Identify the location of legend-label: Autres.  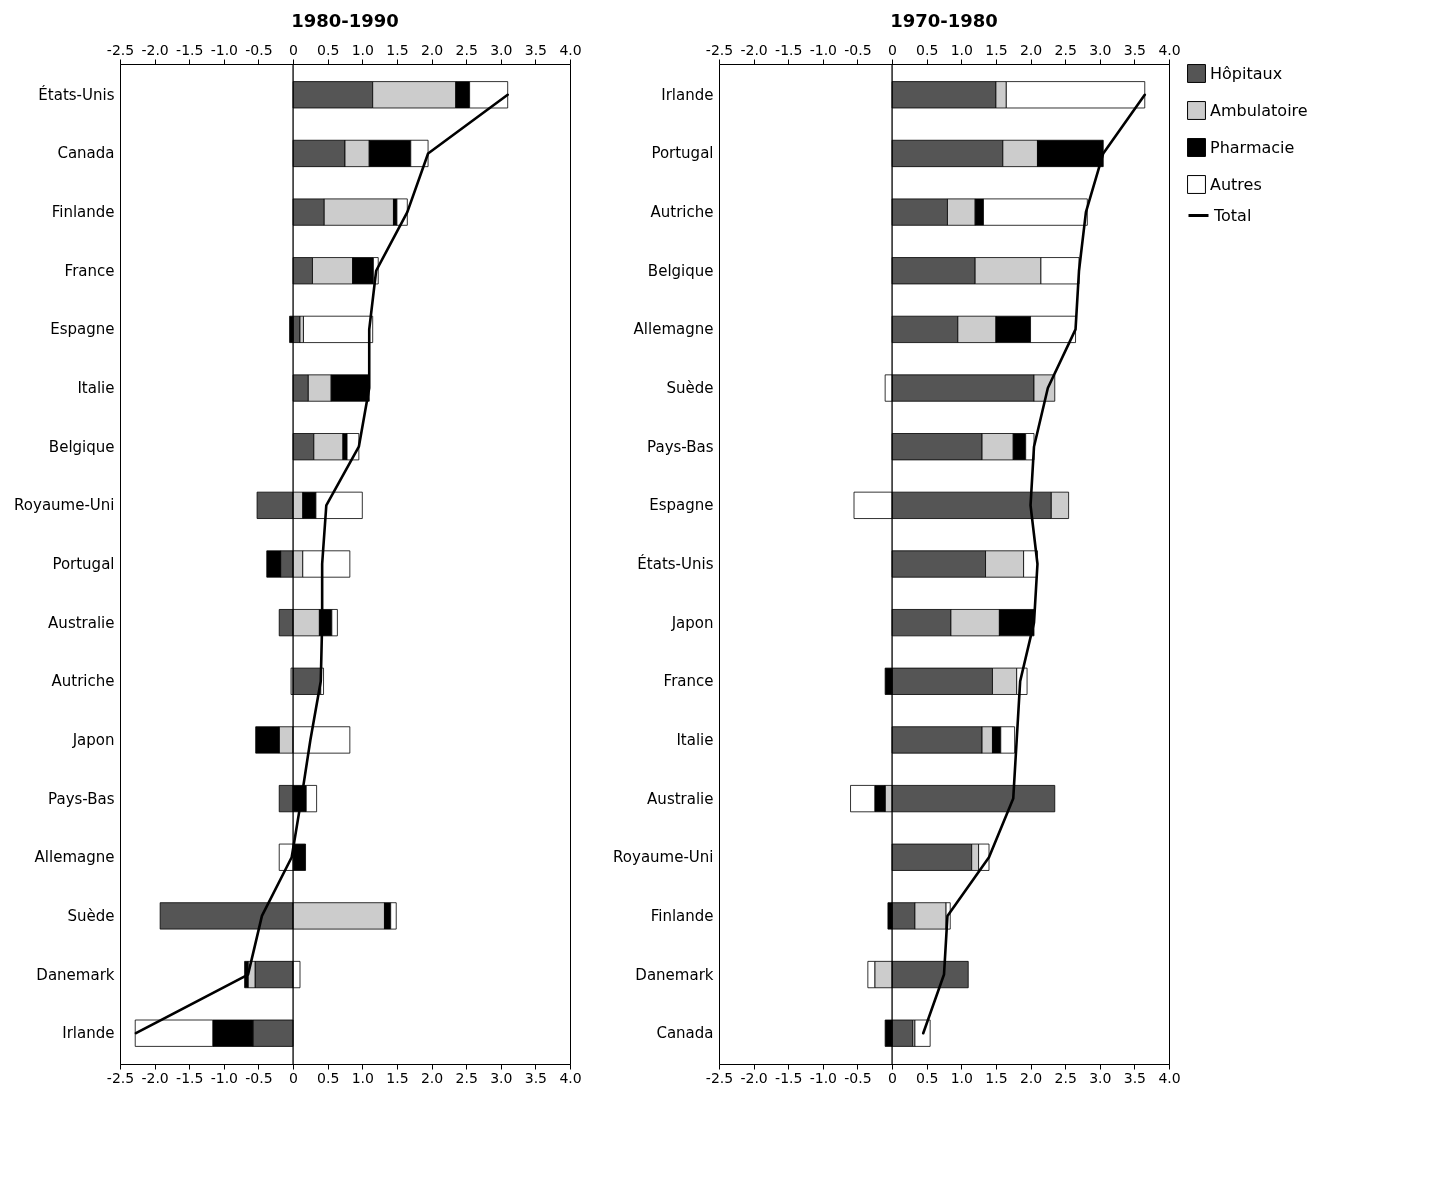
(1236, 184).